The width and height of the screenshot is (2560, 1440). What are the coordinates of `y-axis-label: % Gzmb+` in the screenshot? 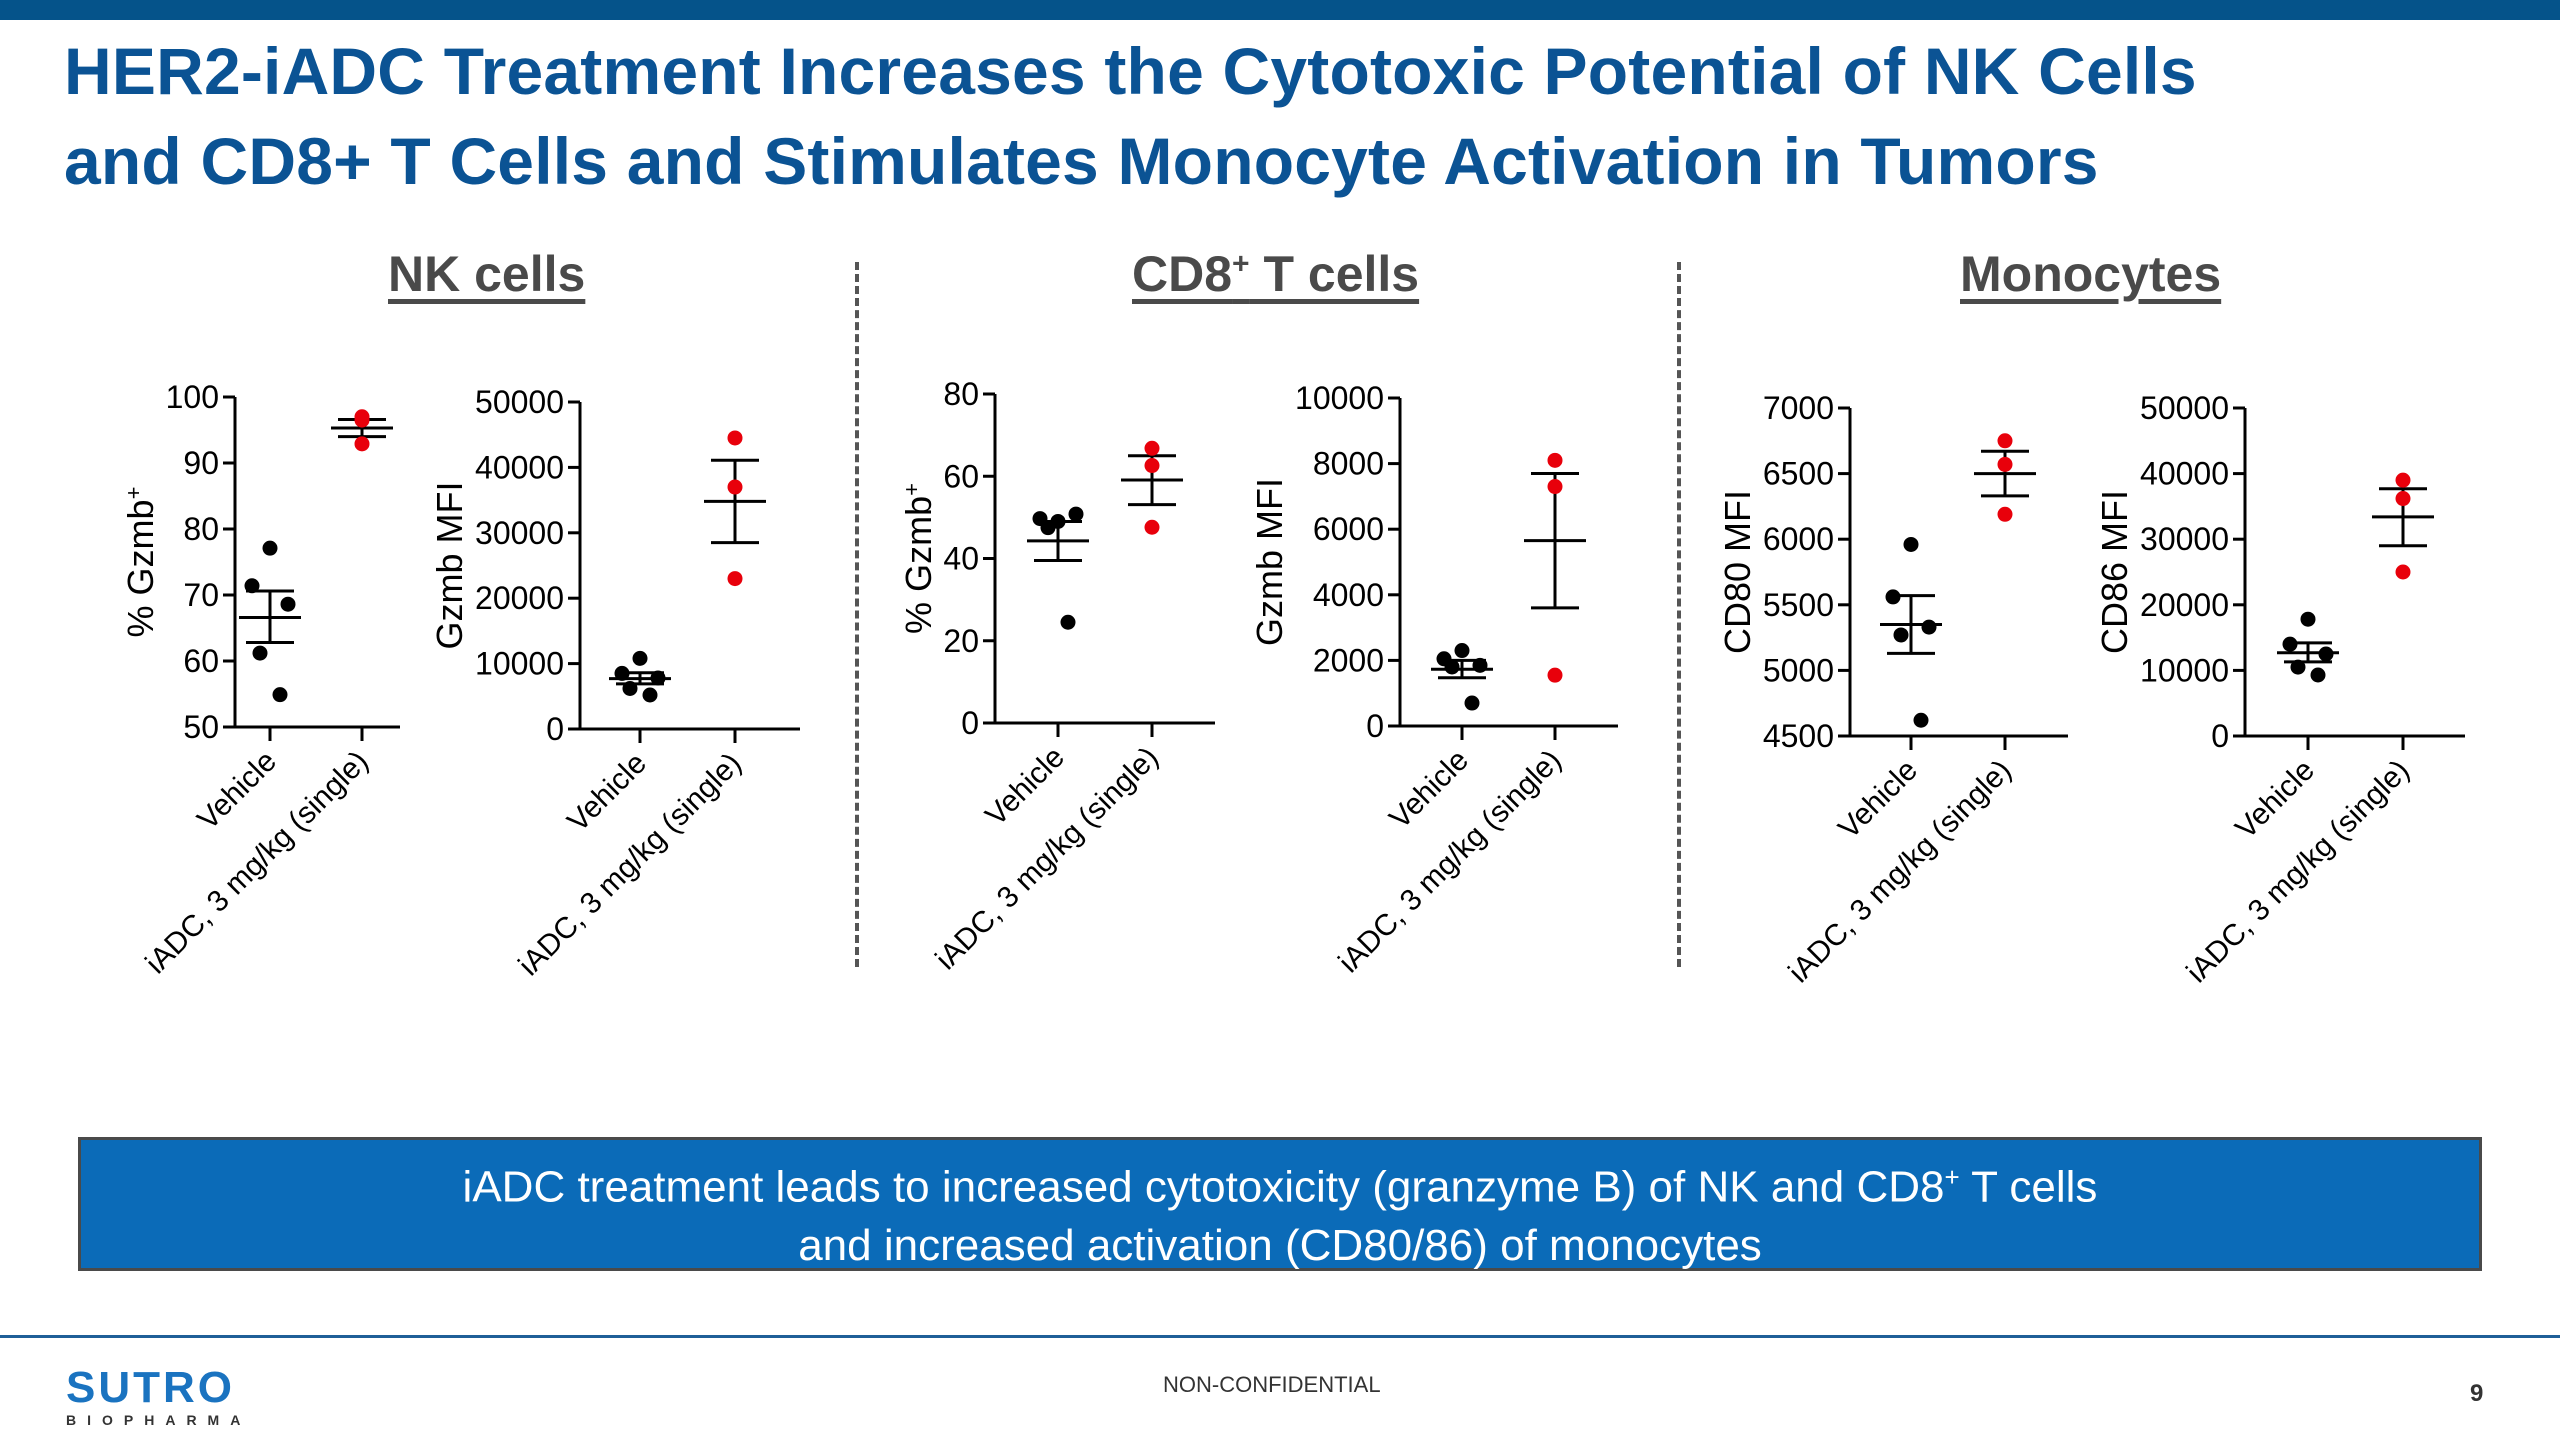 It's located at (140, 562).